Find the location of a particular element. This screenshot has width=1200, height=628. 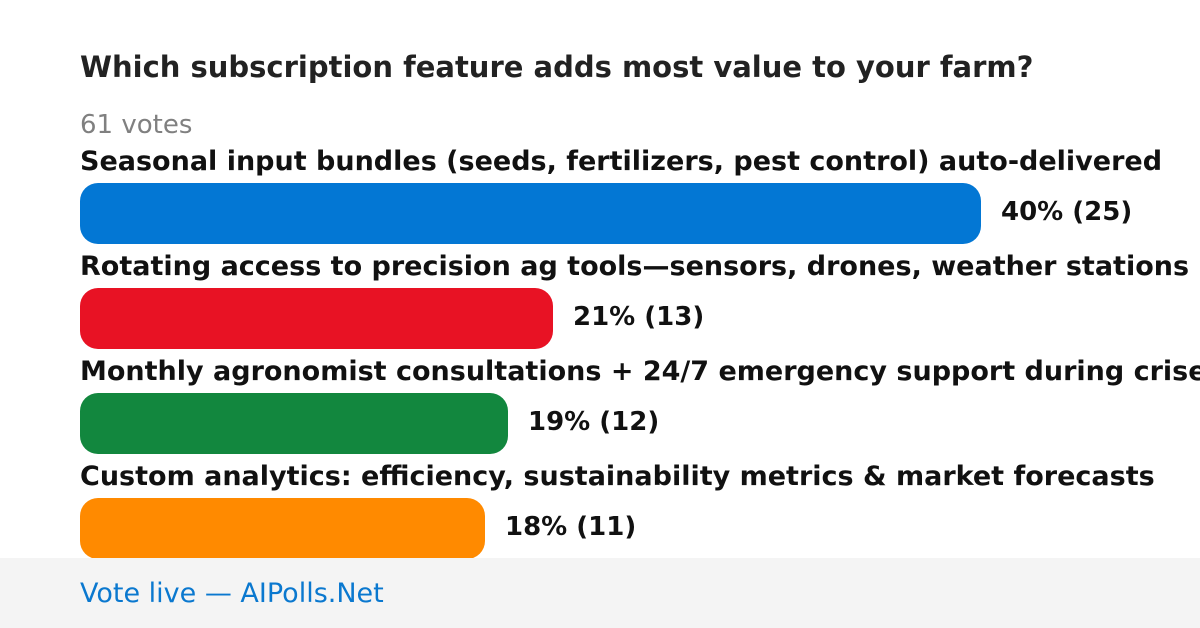

vote-count: 61 votes is located at coordinates (136, 125).